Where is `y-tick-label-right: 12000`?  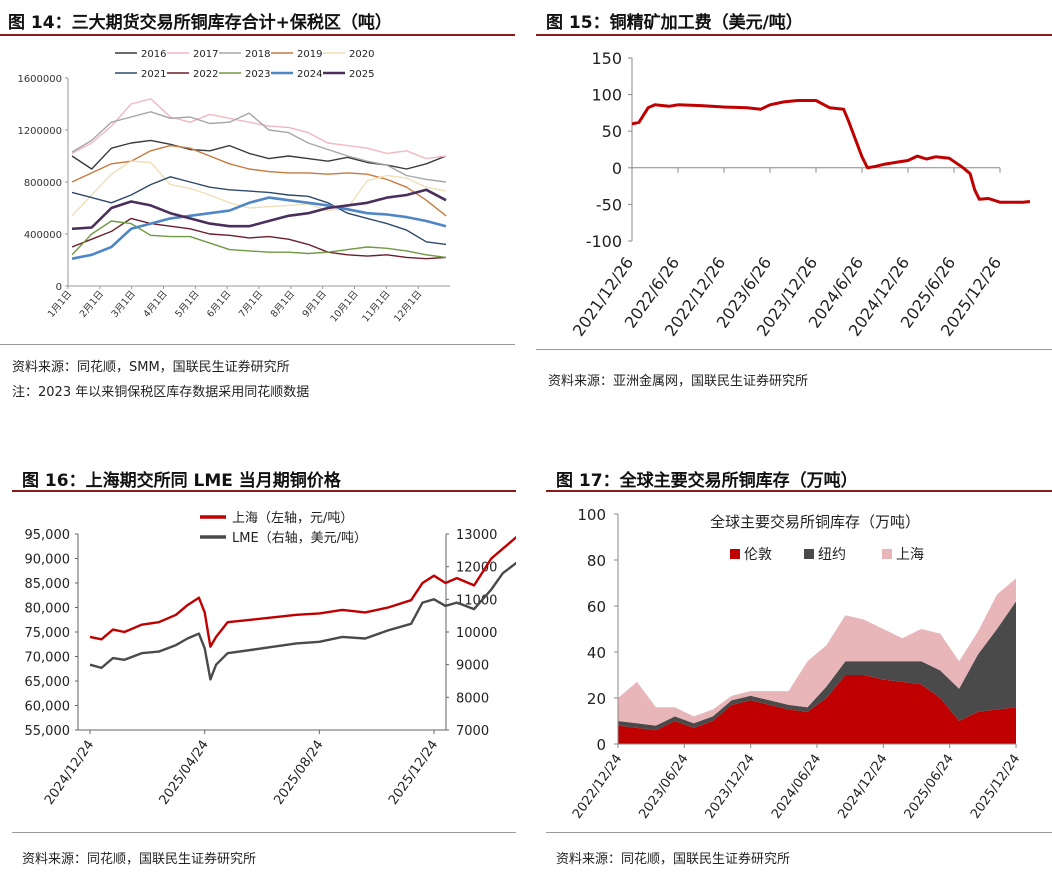 y-tick-label-right: 12000 is located at coordinates (476, 568).